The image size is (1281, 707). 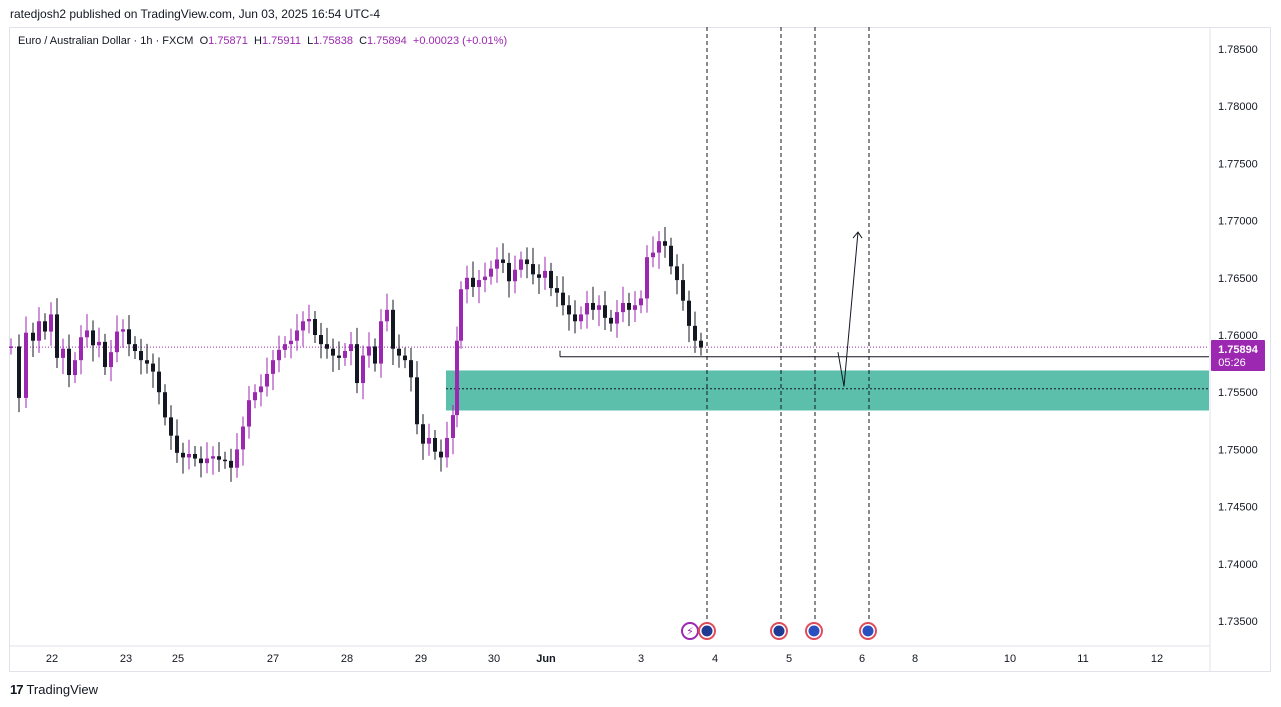 I want to click on time-axis-tick: 30, so click(x=494, y=659).